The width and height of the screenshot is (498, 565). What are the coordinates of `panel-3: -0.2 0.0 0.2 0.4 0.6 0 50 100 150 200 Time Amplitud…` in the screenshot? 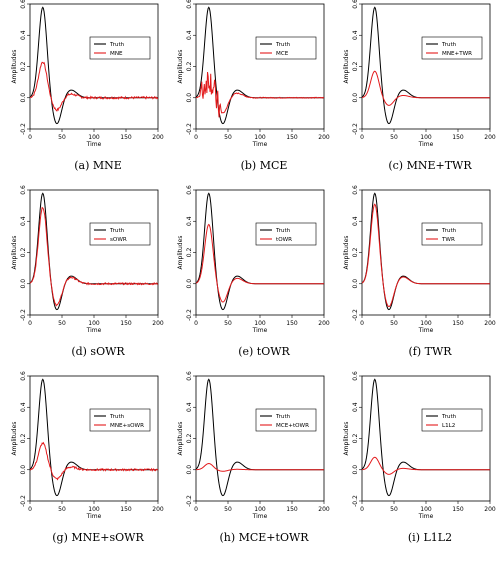 It's located at (419, 86).